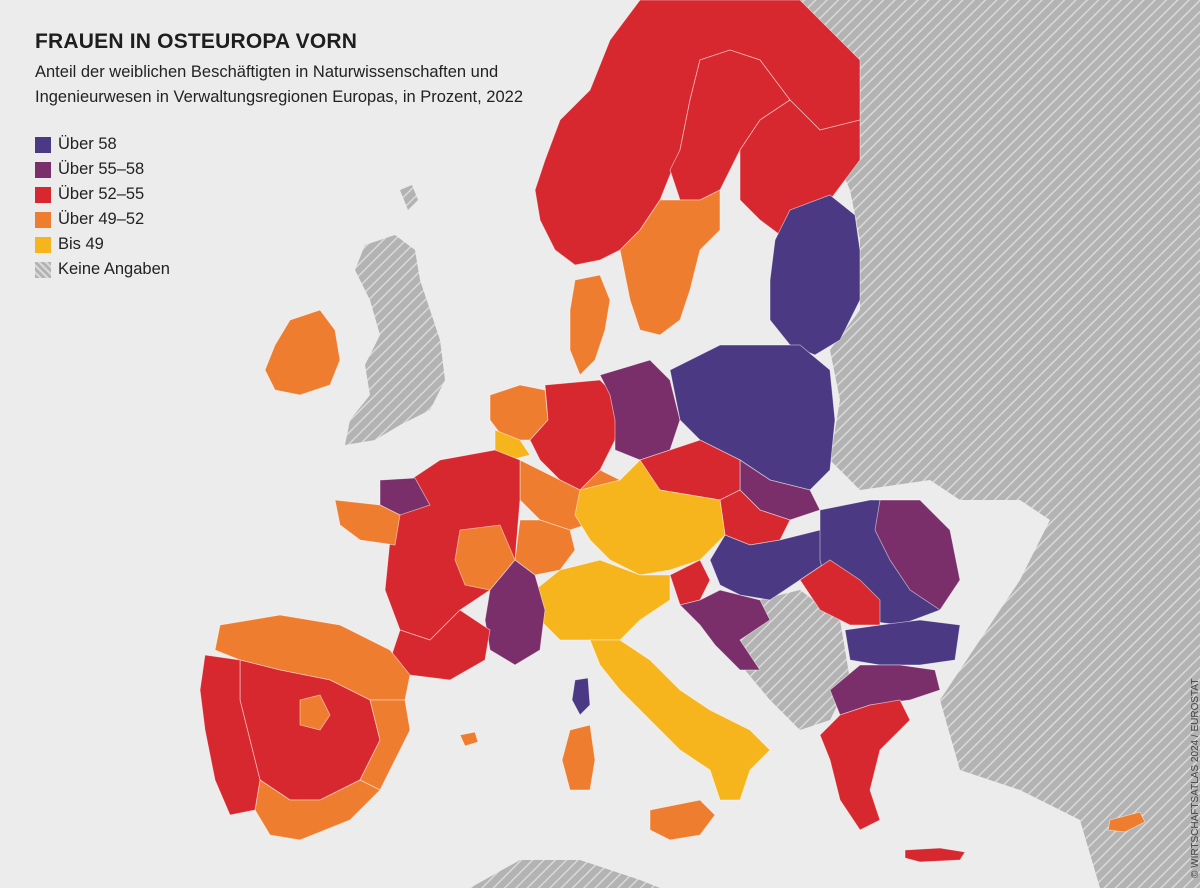 Image resolution: width=1200 pixels, height=888 pixels. What do you see at coordinates (815, 275) in the screenshot?
I see `region-baltics` at bounding box center [815, 275].